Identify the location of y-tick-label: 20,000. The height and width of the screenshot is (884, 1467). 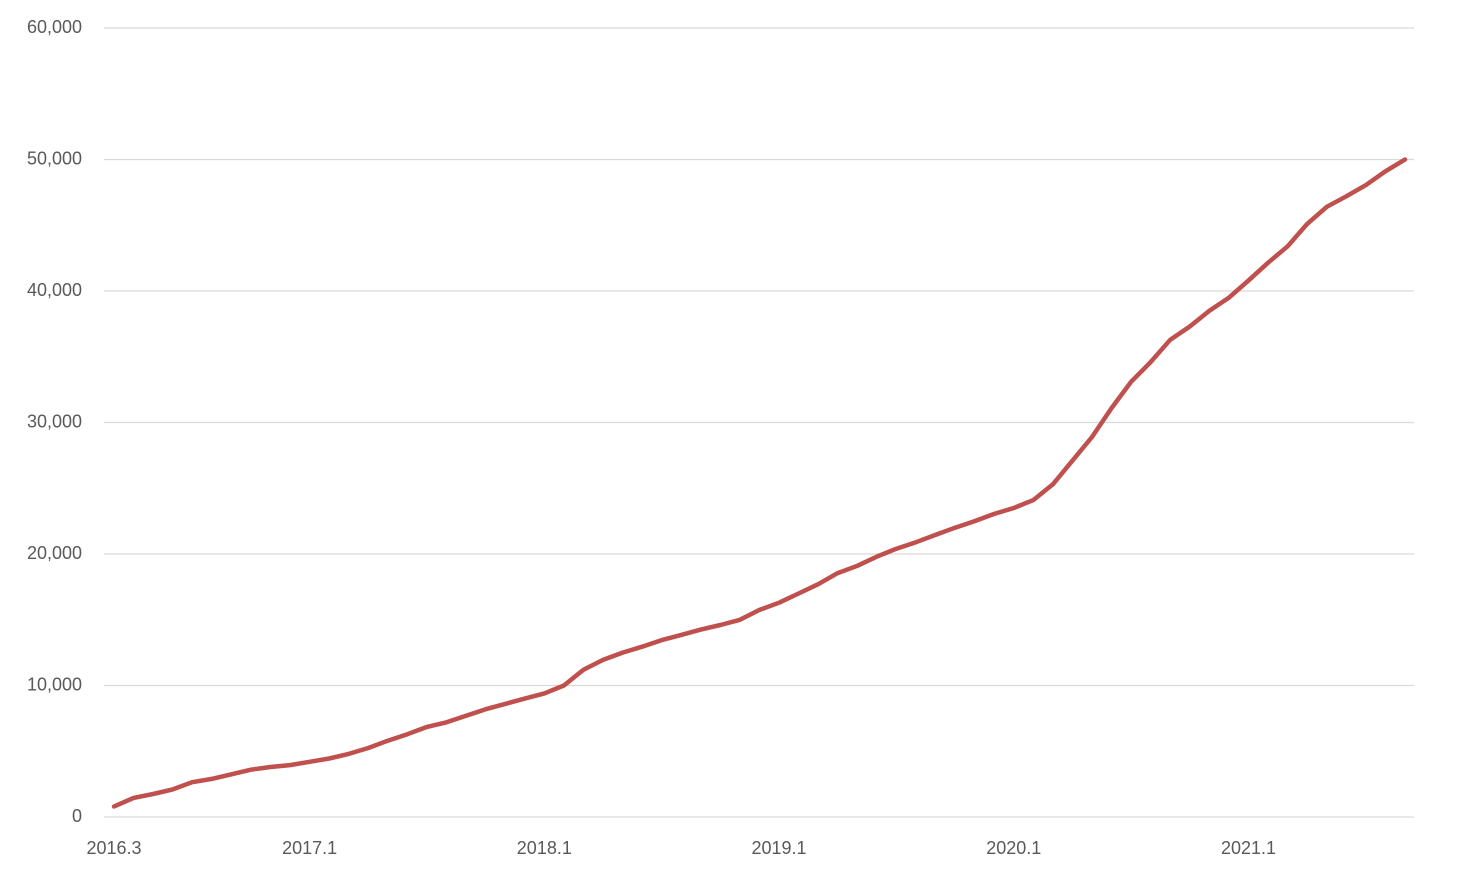
(54, 553).